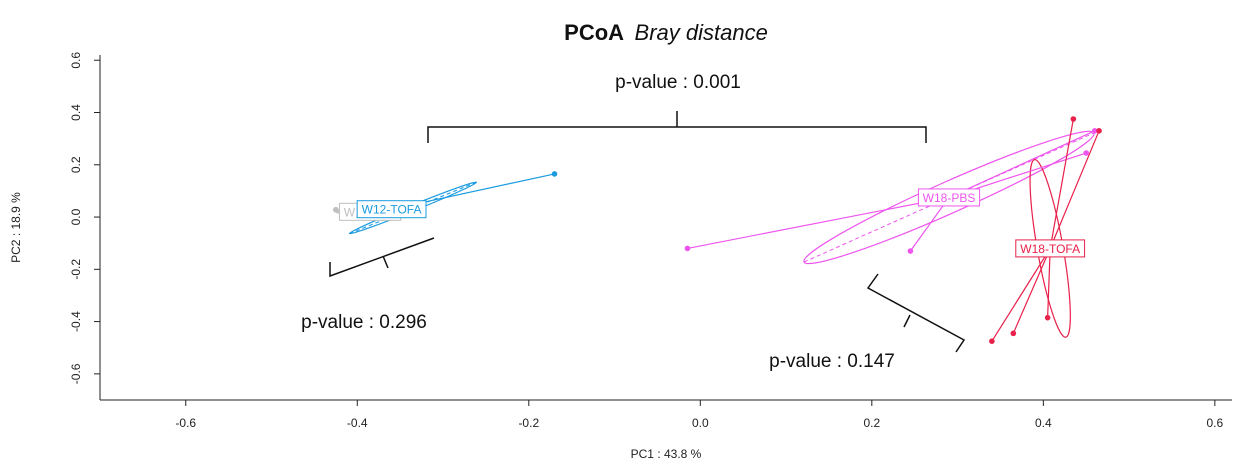  Describe the element at coordinates (357, 423) in the screenshot. I see `x-tick-label: -0.4` at that location.